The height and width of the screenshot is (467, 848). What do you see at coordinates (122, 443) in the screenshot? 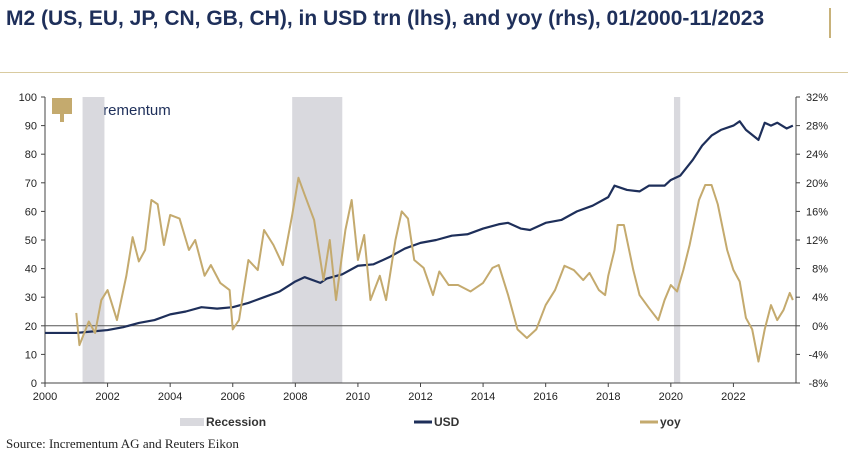
I see `source-note: Source: Incrementum AG and Reuters Eikon` at bounding box center [122, 443].